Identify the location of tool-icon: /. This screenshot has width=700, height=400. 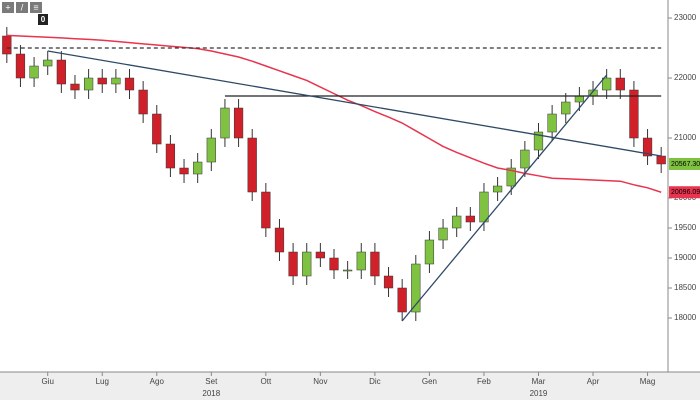
(22, 7).